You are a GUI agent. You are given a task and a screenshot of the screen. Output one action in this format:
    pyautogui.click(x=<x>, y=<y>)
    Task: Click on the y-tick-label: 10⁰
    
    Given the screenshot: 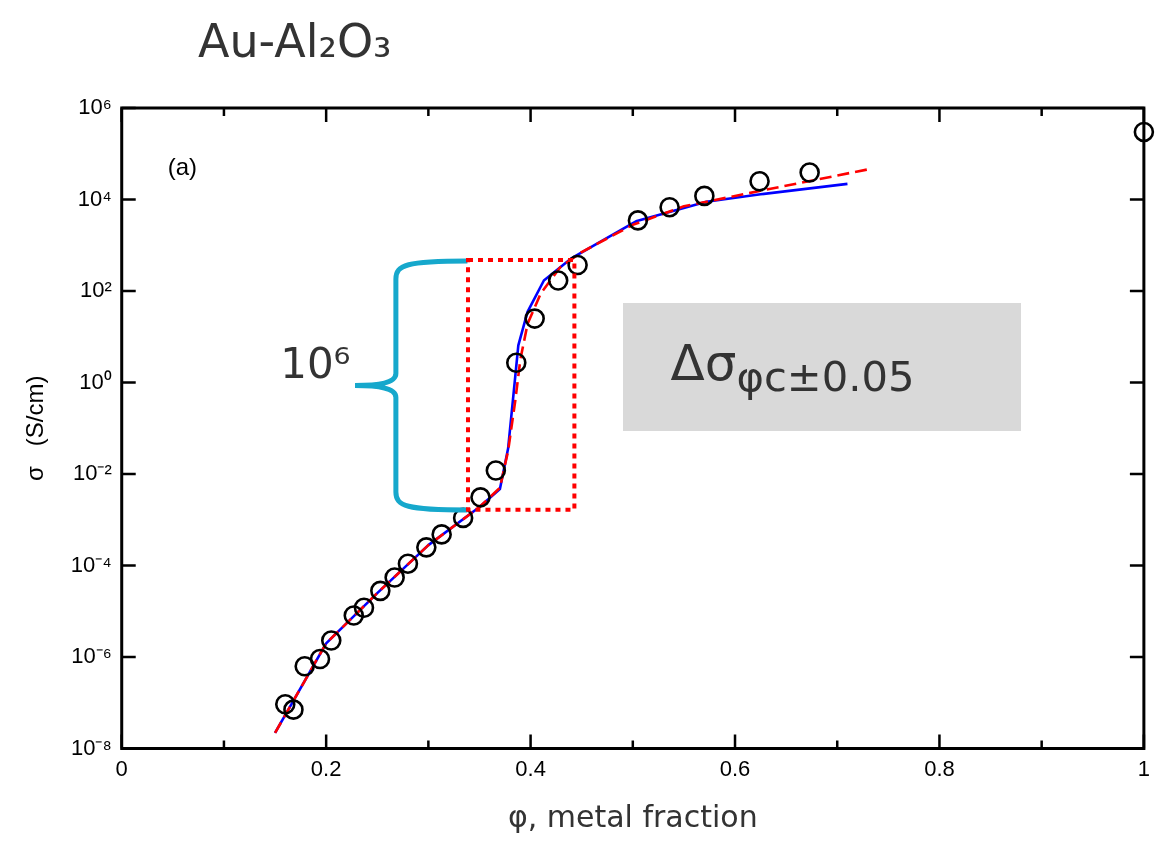 What is the action you would take?
    pyautogui.click(x=95, y=381)
    